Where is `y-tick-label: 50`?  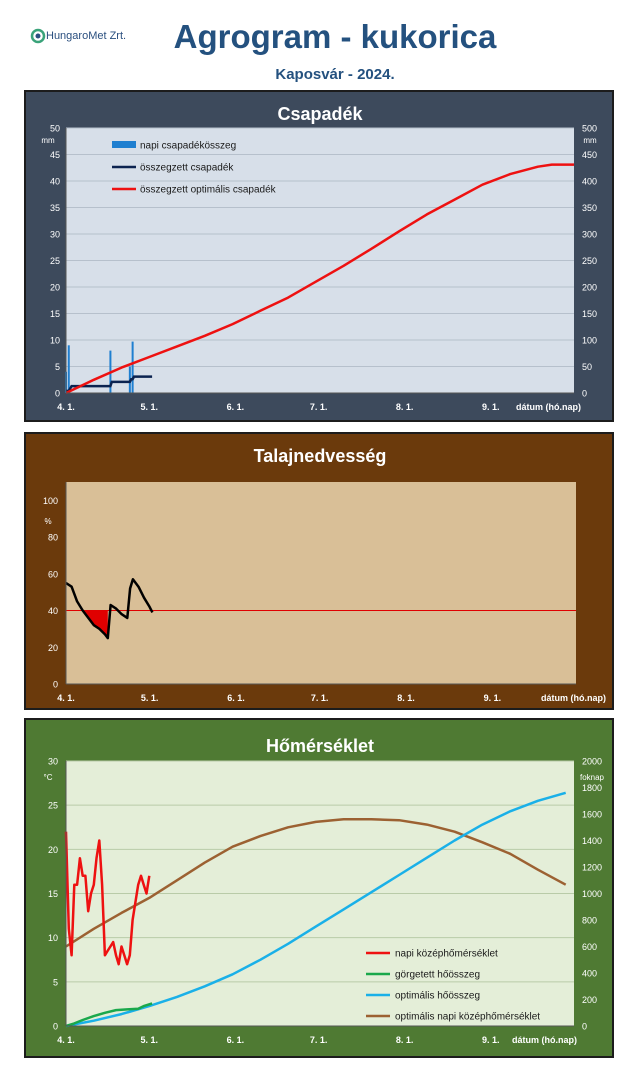 y-tick-label: 50 is located at coordinates (55, 129).